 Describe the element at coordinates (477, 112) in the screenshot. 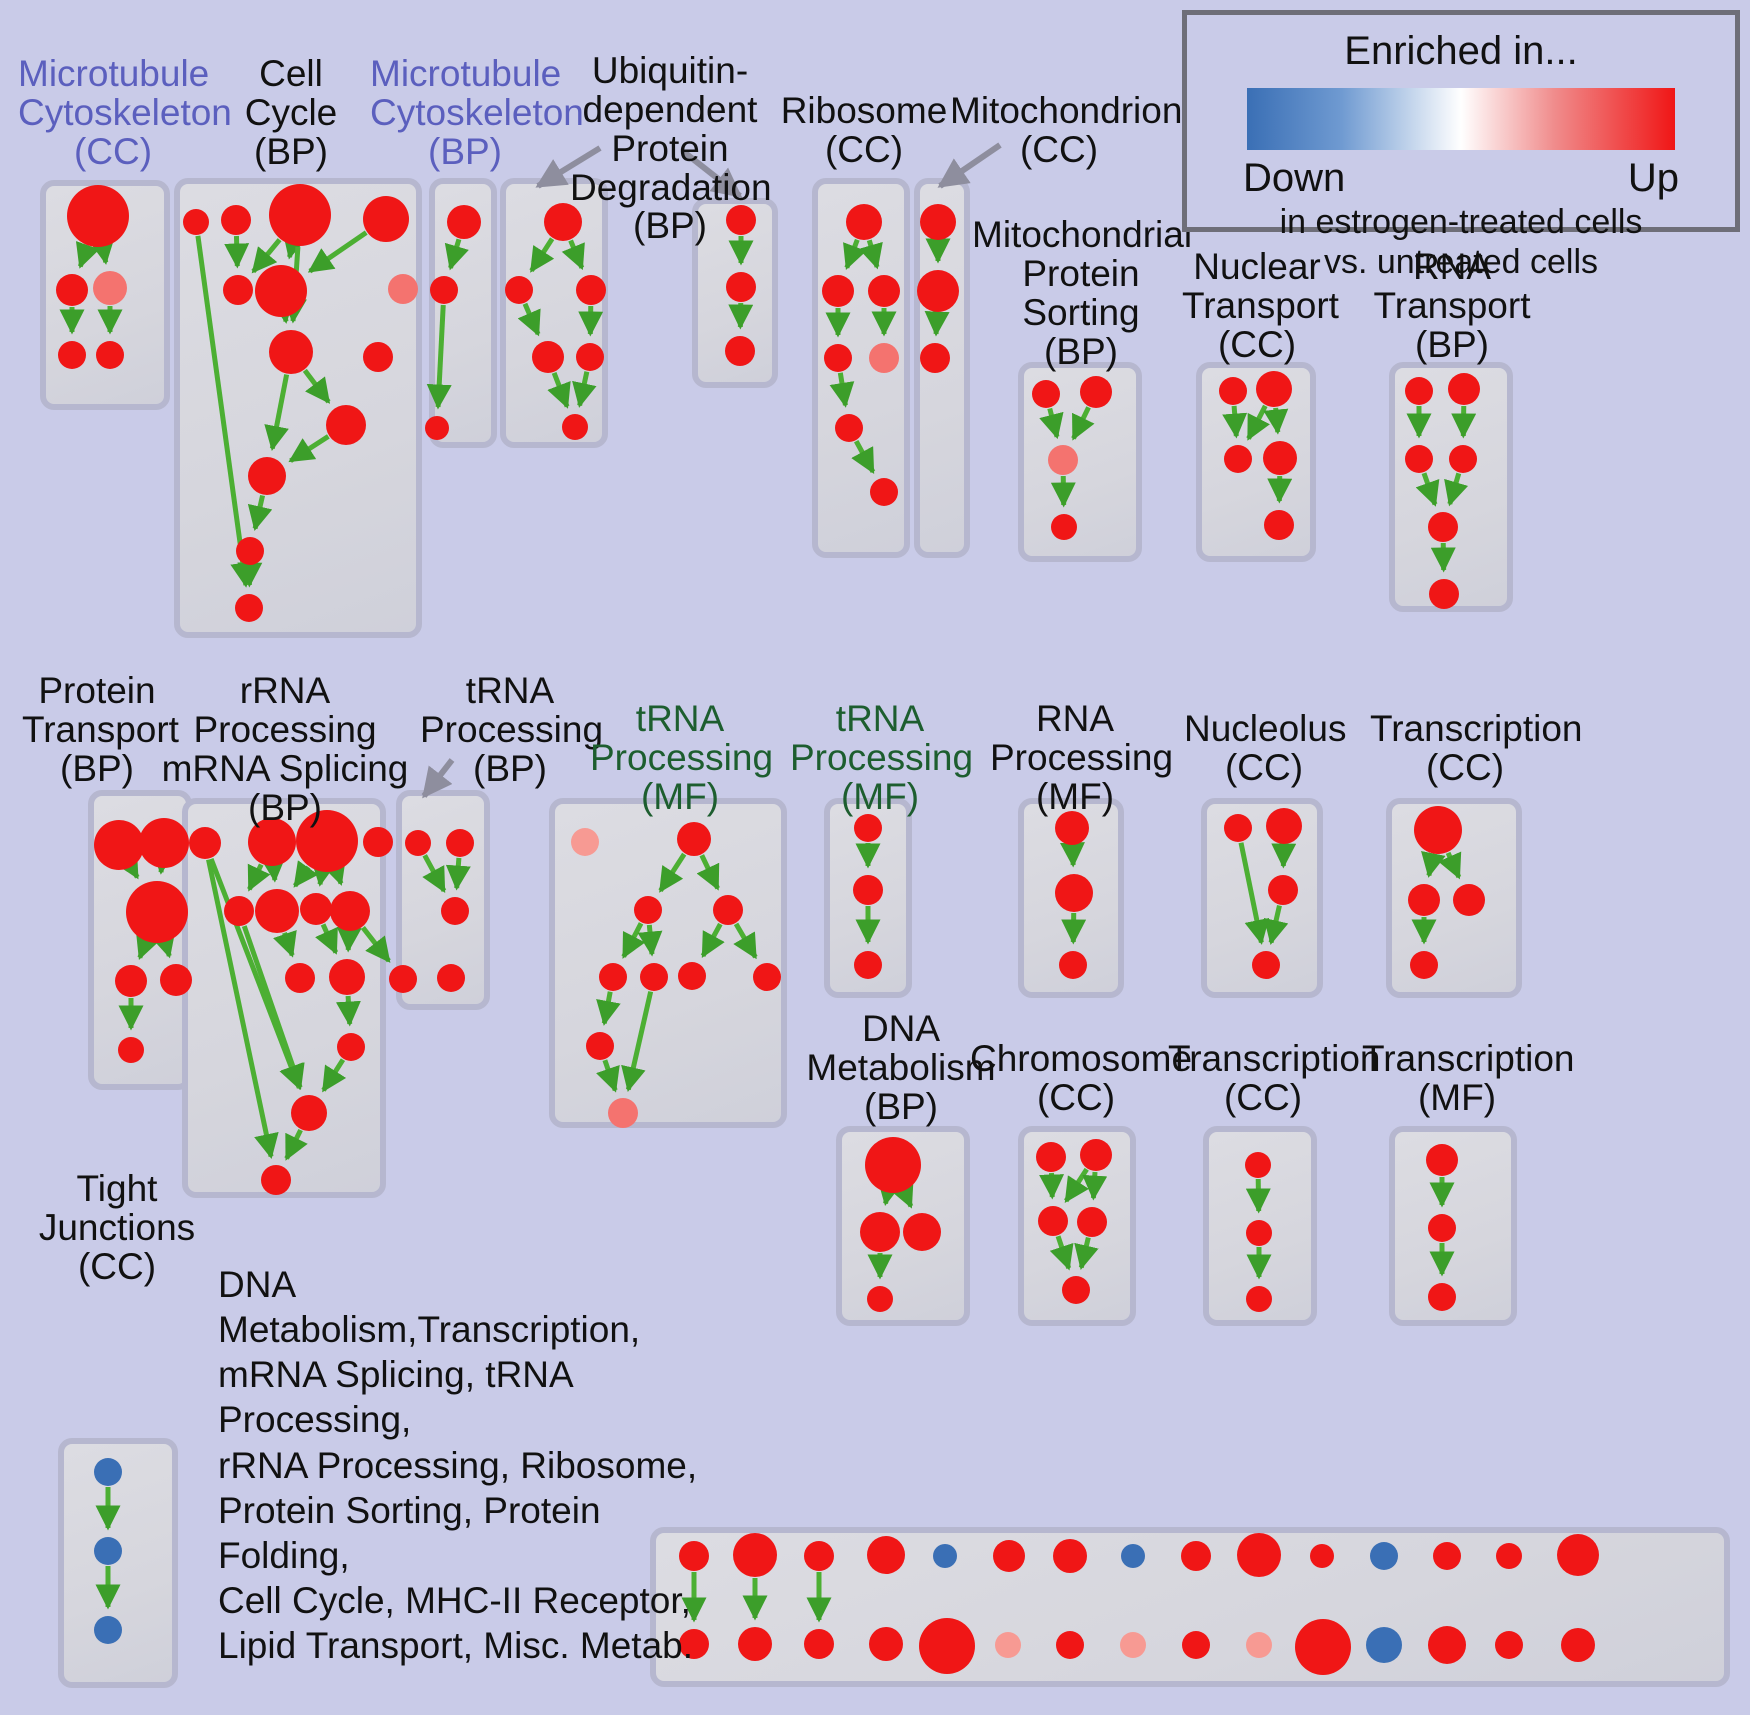

I see `cluster-label-microtubule-cytoskeleton-bp: Microtubule Cytoskeleton (BP)` at that location.